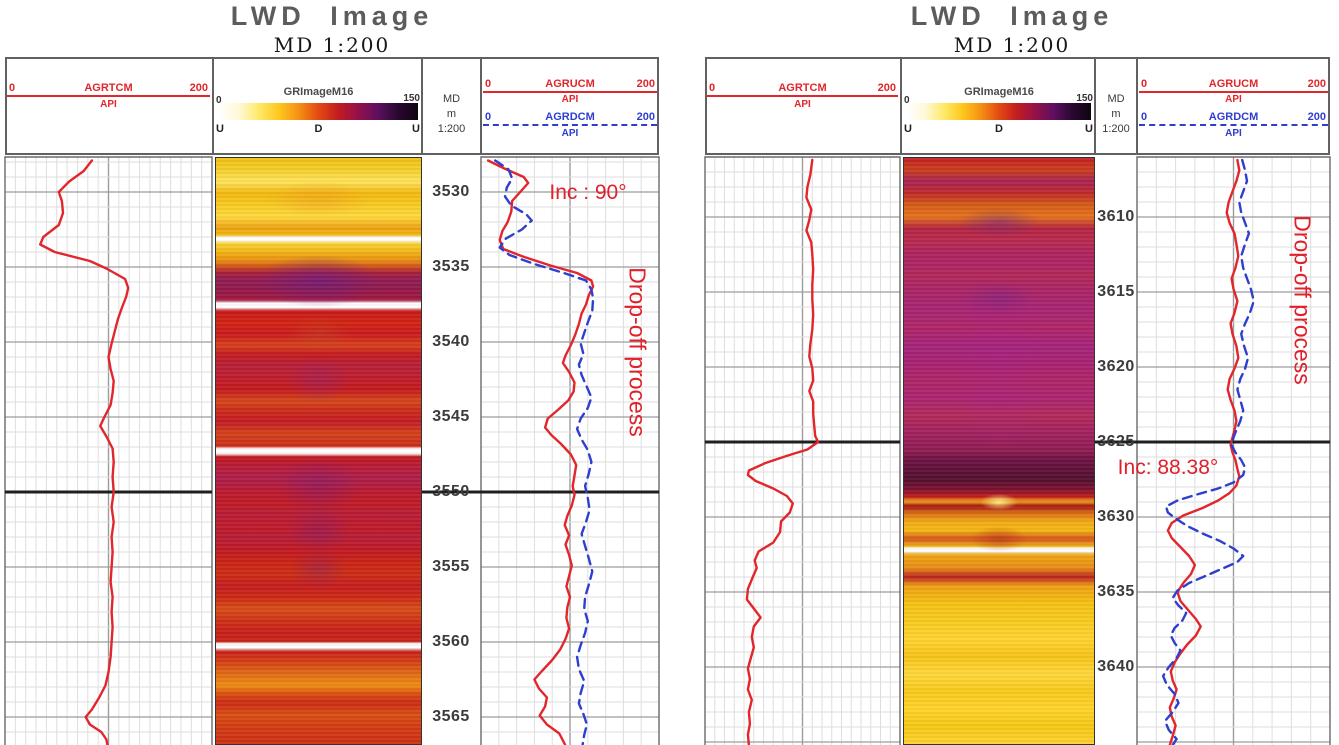  What do you see at coordinates (1116, 291) in the screenshot?
I see `depth-label: 3615` at bounding box center [1116, 291].